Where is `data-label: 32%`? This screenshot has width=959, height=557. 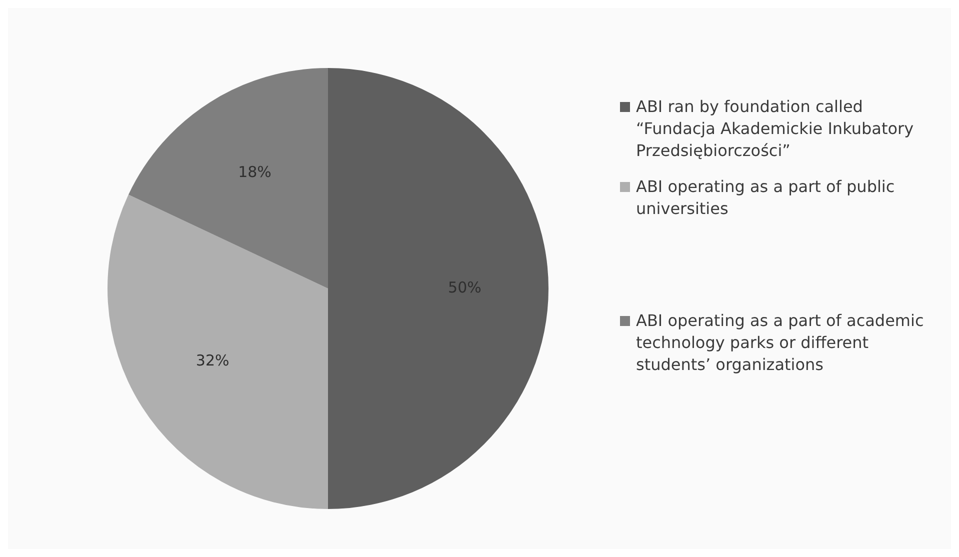 data-label: 32% is located at coordinates (213, 361).